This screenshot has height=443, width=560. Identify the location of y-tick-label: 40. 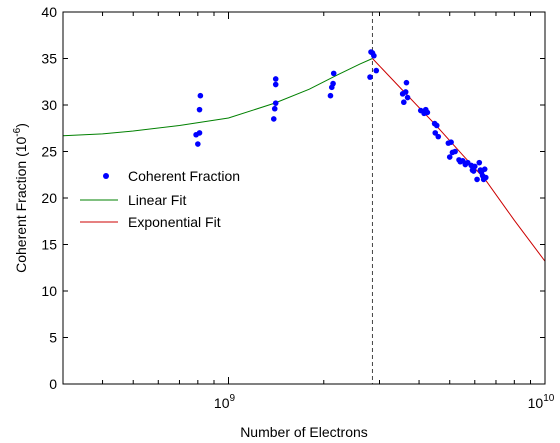
(49, 12).